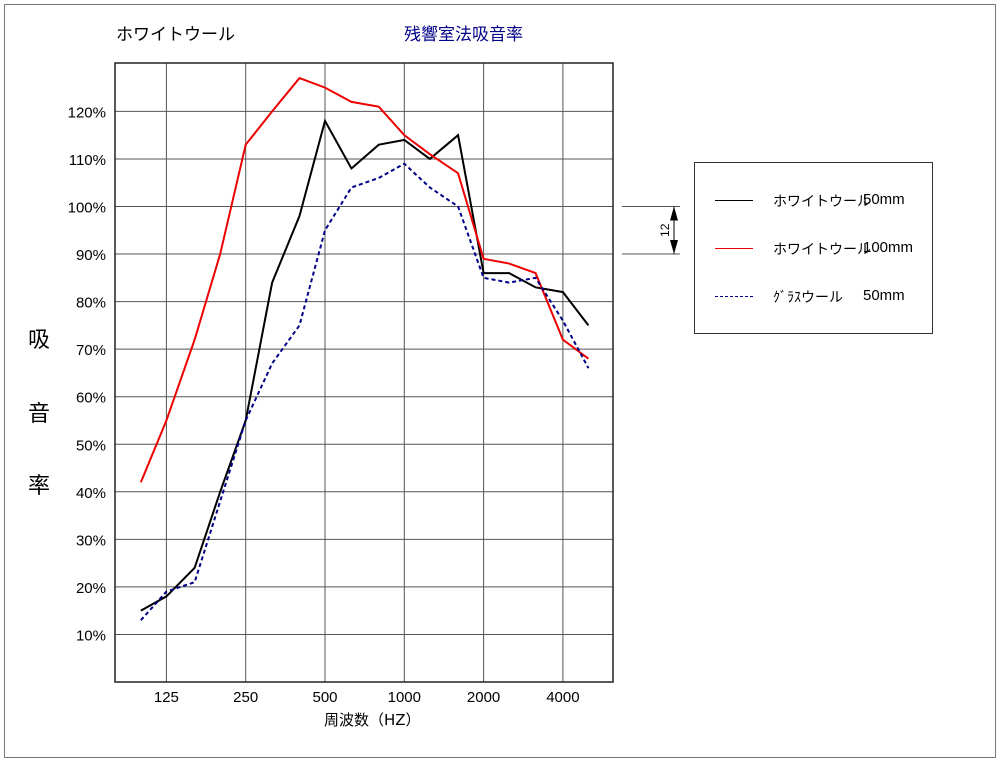  Describe the element at coordinates (674, 213) in the screenshot. I see `arrow-up-icon` at that location.